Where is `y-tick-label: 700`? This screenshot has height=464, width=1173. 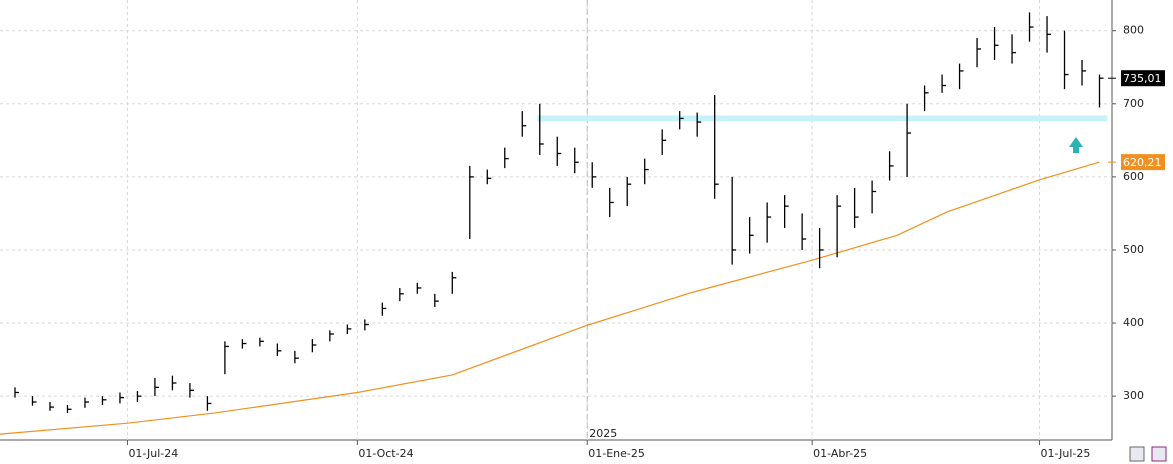 y-tick-label: 700 is located at coordinates (1133, 103).